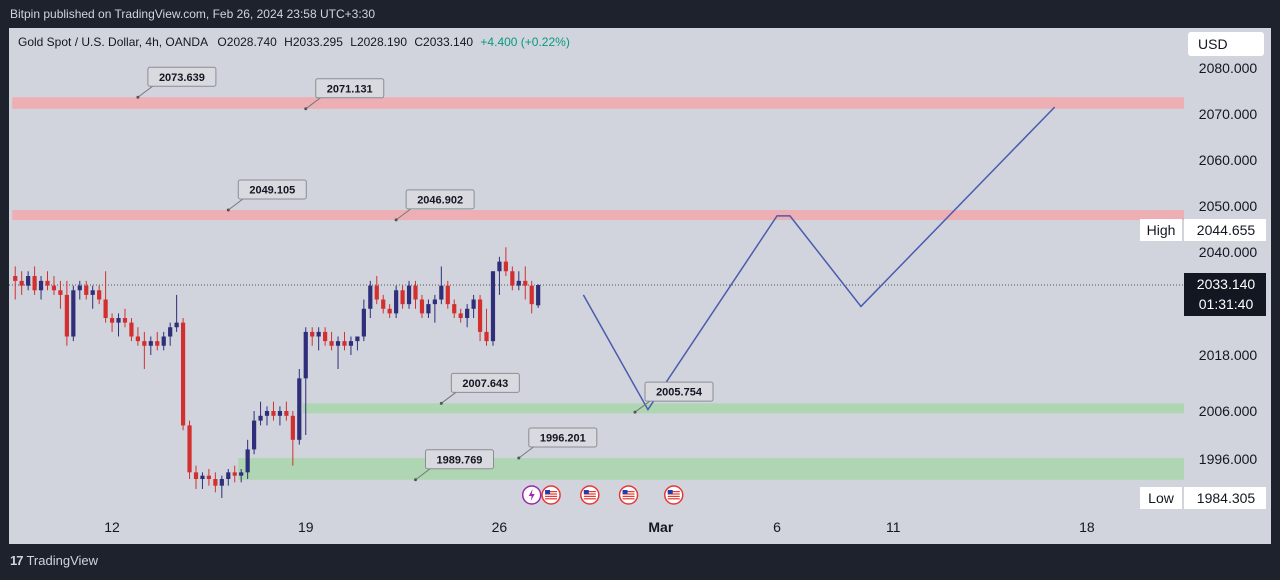 This screenshot has width=1280, height=580. I want to click on price-tick-label: 2018.000, so click(1228, 355).